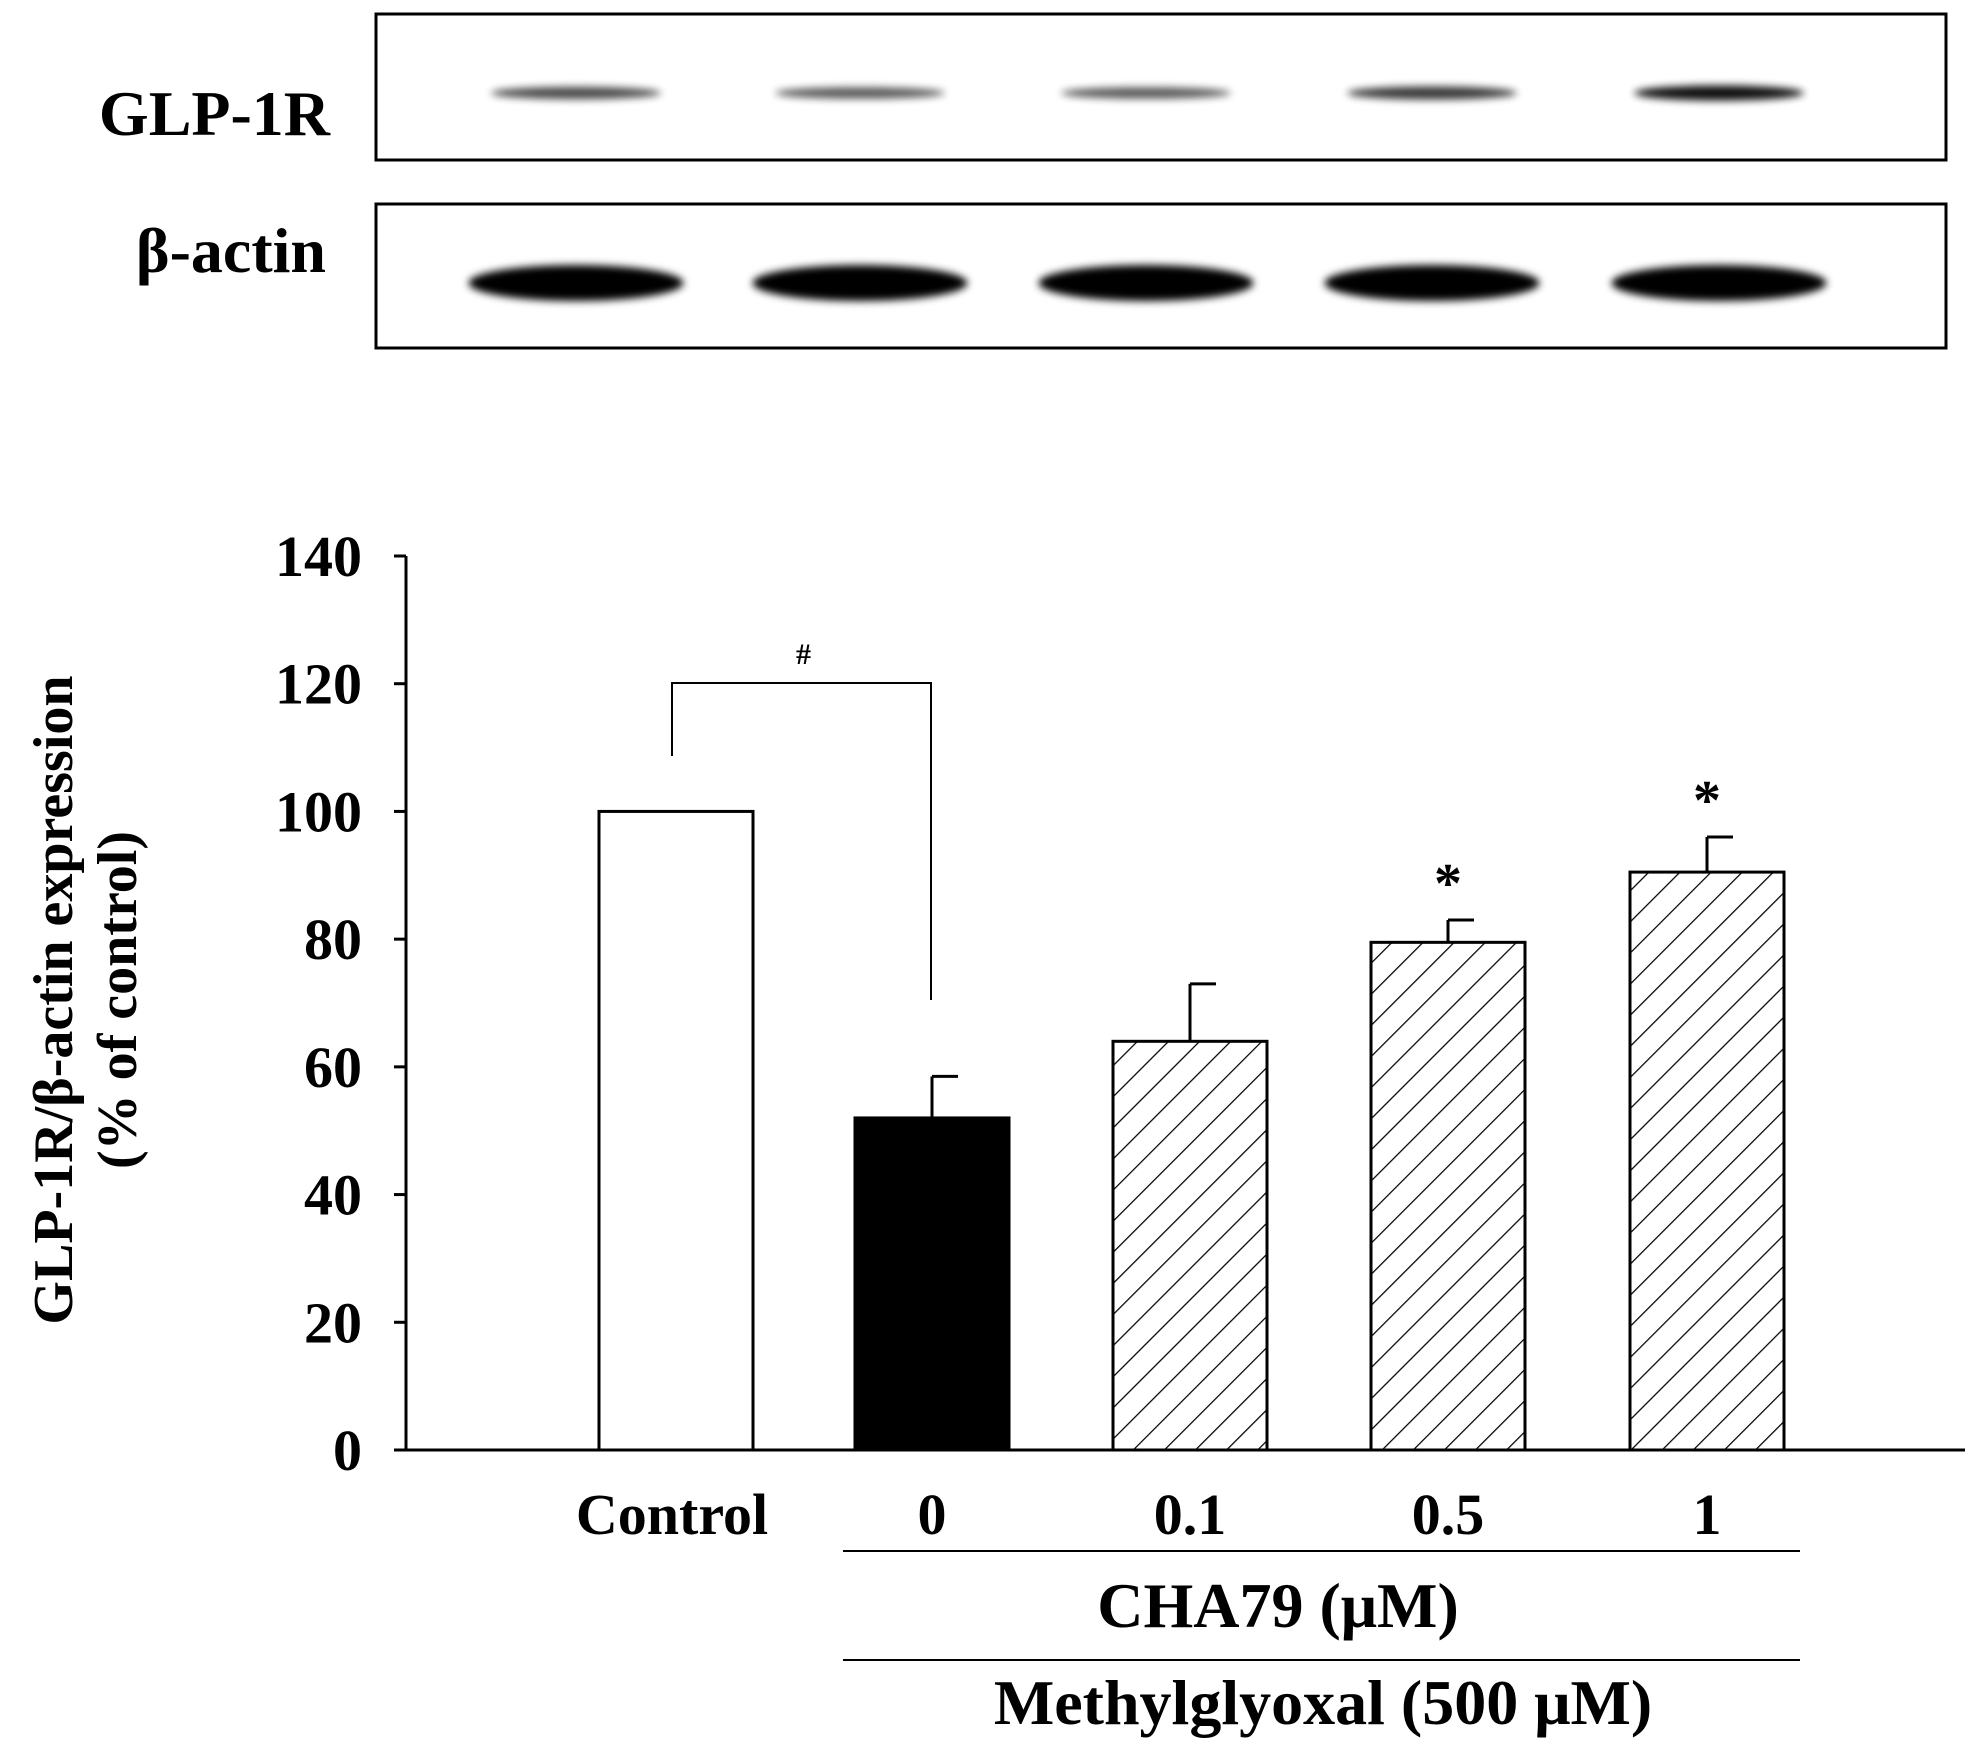  What do you see at coordinates (333, 1195) in the screenshot?
I see `y-tick-label: 40` at bounding box center [333, 1195].